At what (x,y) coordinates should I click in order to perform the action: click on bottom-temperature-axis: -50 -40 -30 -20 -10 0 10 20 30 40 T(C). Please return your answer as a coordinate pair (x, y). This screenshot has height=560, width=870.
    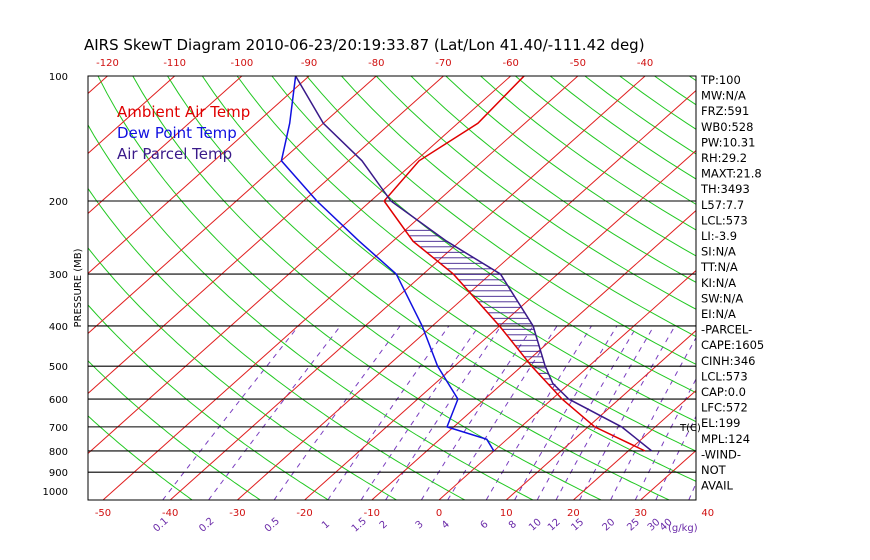
    Looking at the image, I should click on (404, 471).